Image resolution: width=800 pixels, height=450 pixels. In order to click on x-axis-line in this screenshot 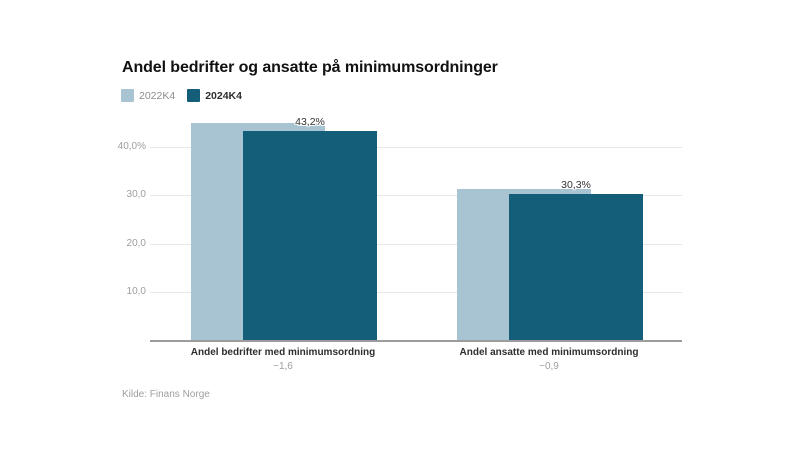, I will do `click(416, 341)`.